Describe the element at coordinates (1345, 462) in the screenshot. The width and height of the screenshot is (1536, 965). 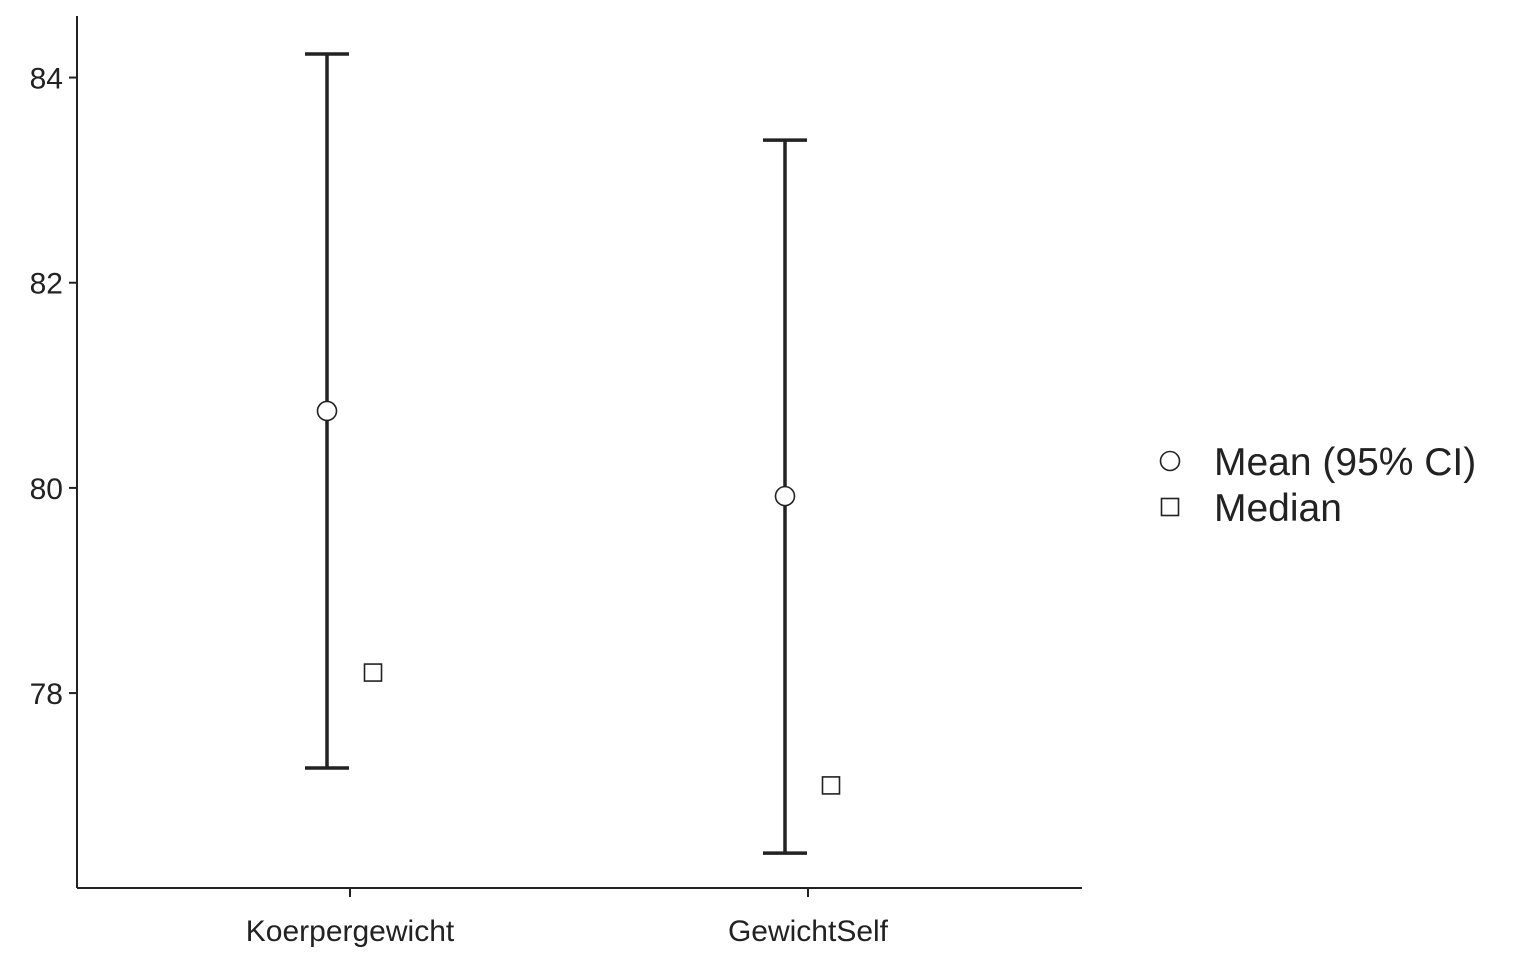
I see `legend-mean-label: Mean (95% CI)` at that location.